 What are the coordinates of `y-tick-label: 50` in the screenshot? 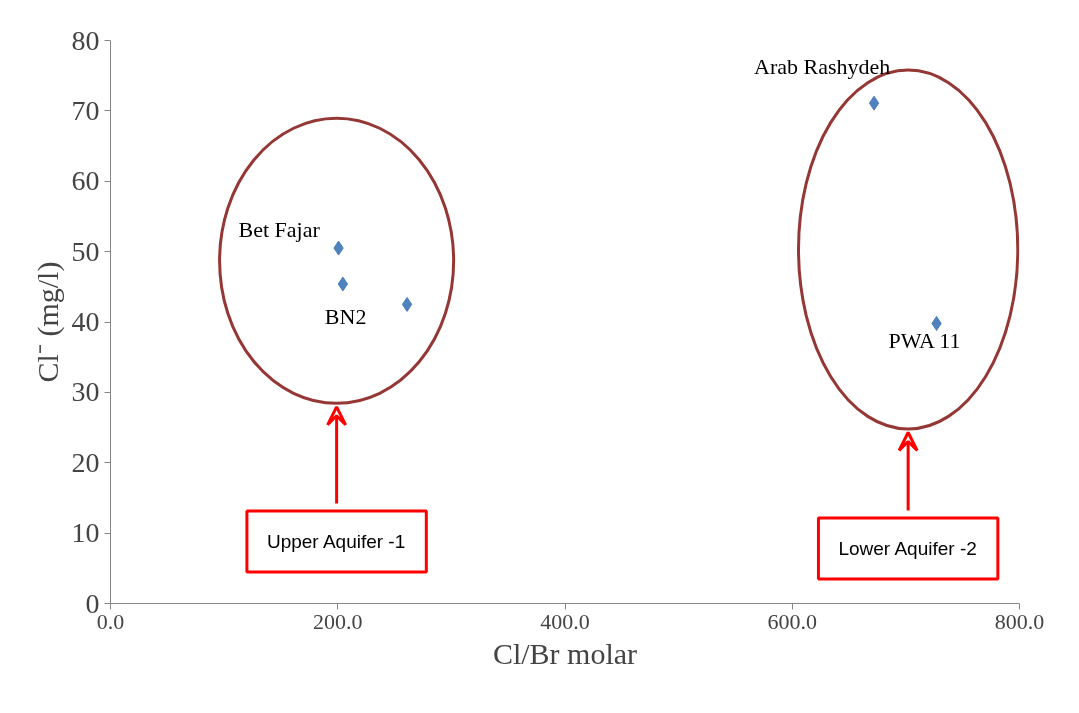 It's located at (85, 251).